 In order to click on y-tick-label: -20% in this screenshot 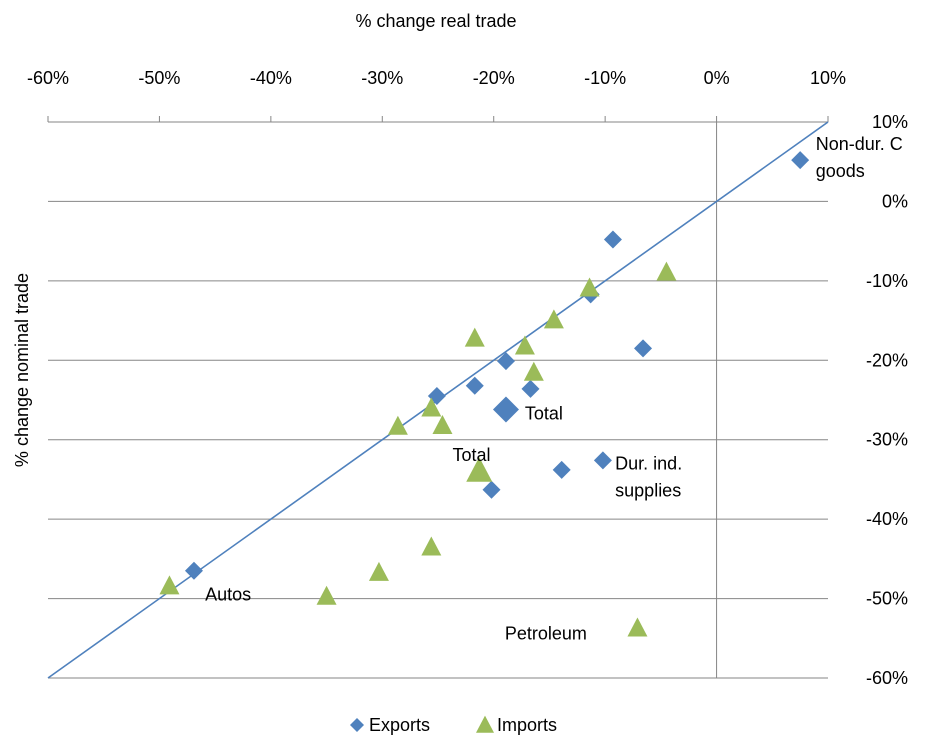, I will do `click(887, 360)`.